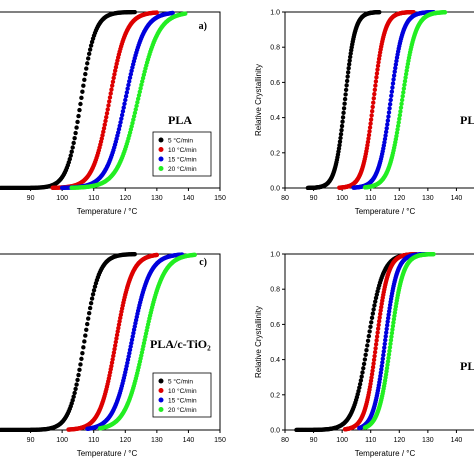 Image resolution: width=474 pixels, height=474 pixels. I want to click on x-tick-label: 110, so click(370, 198).